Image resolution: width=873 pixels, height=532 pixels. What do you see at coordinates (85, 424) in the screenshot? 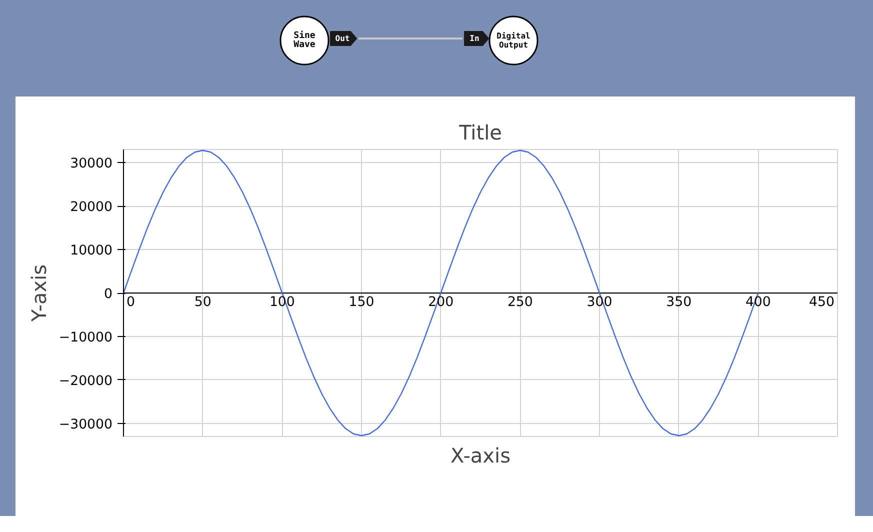
I see `y-tick-label: −30000` at bounding box center [85, 424].